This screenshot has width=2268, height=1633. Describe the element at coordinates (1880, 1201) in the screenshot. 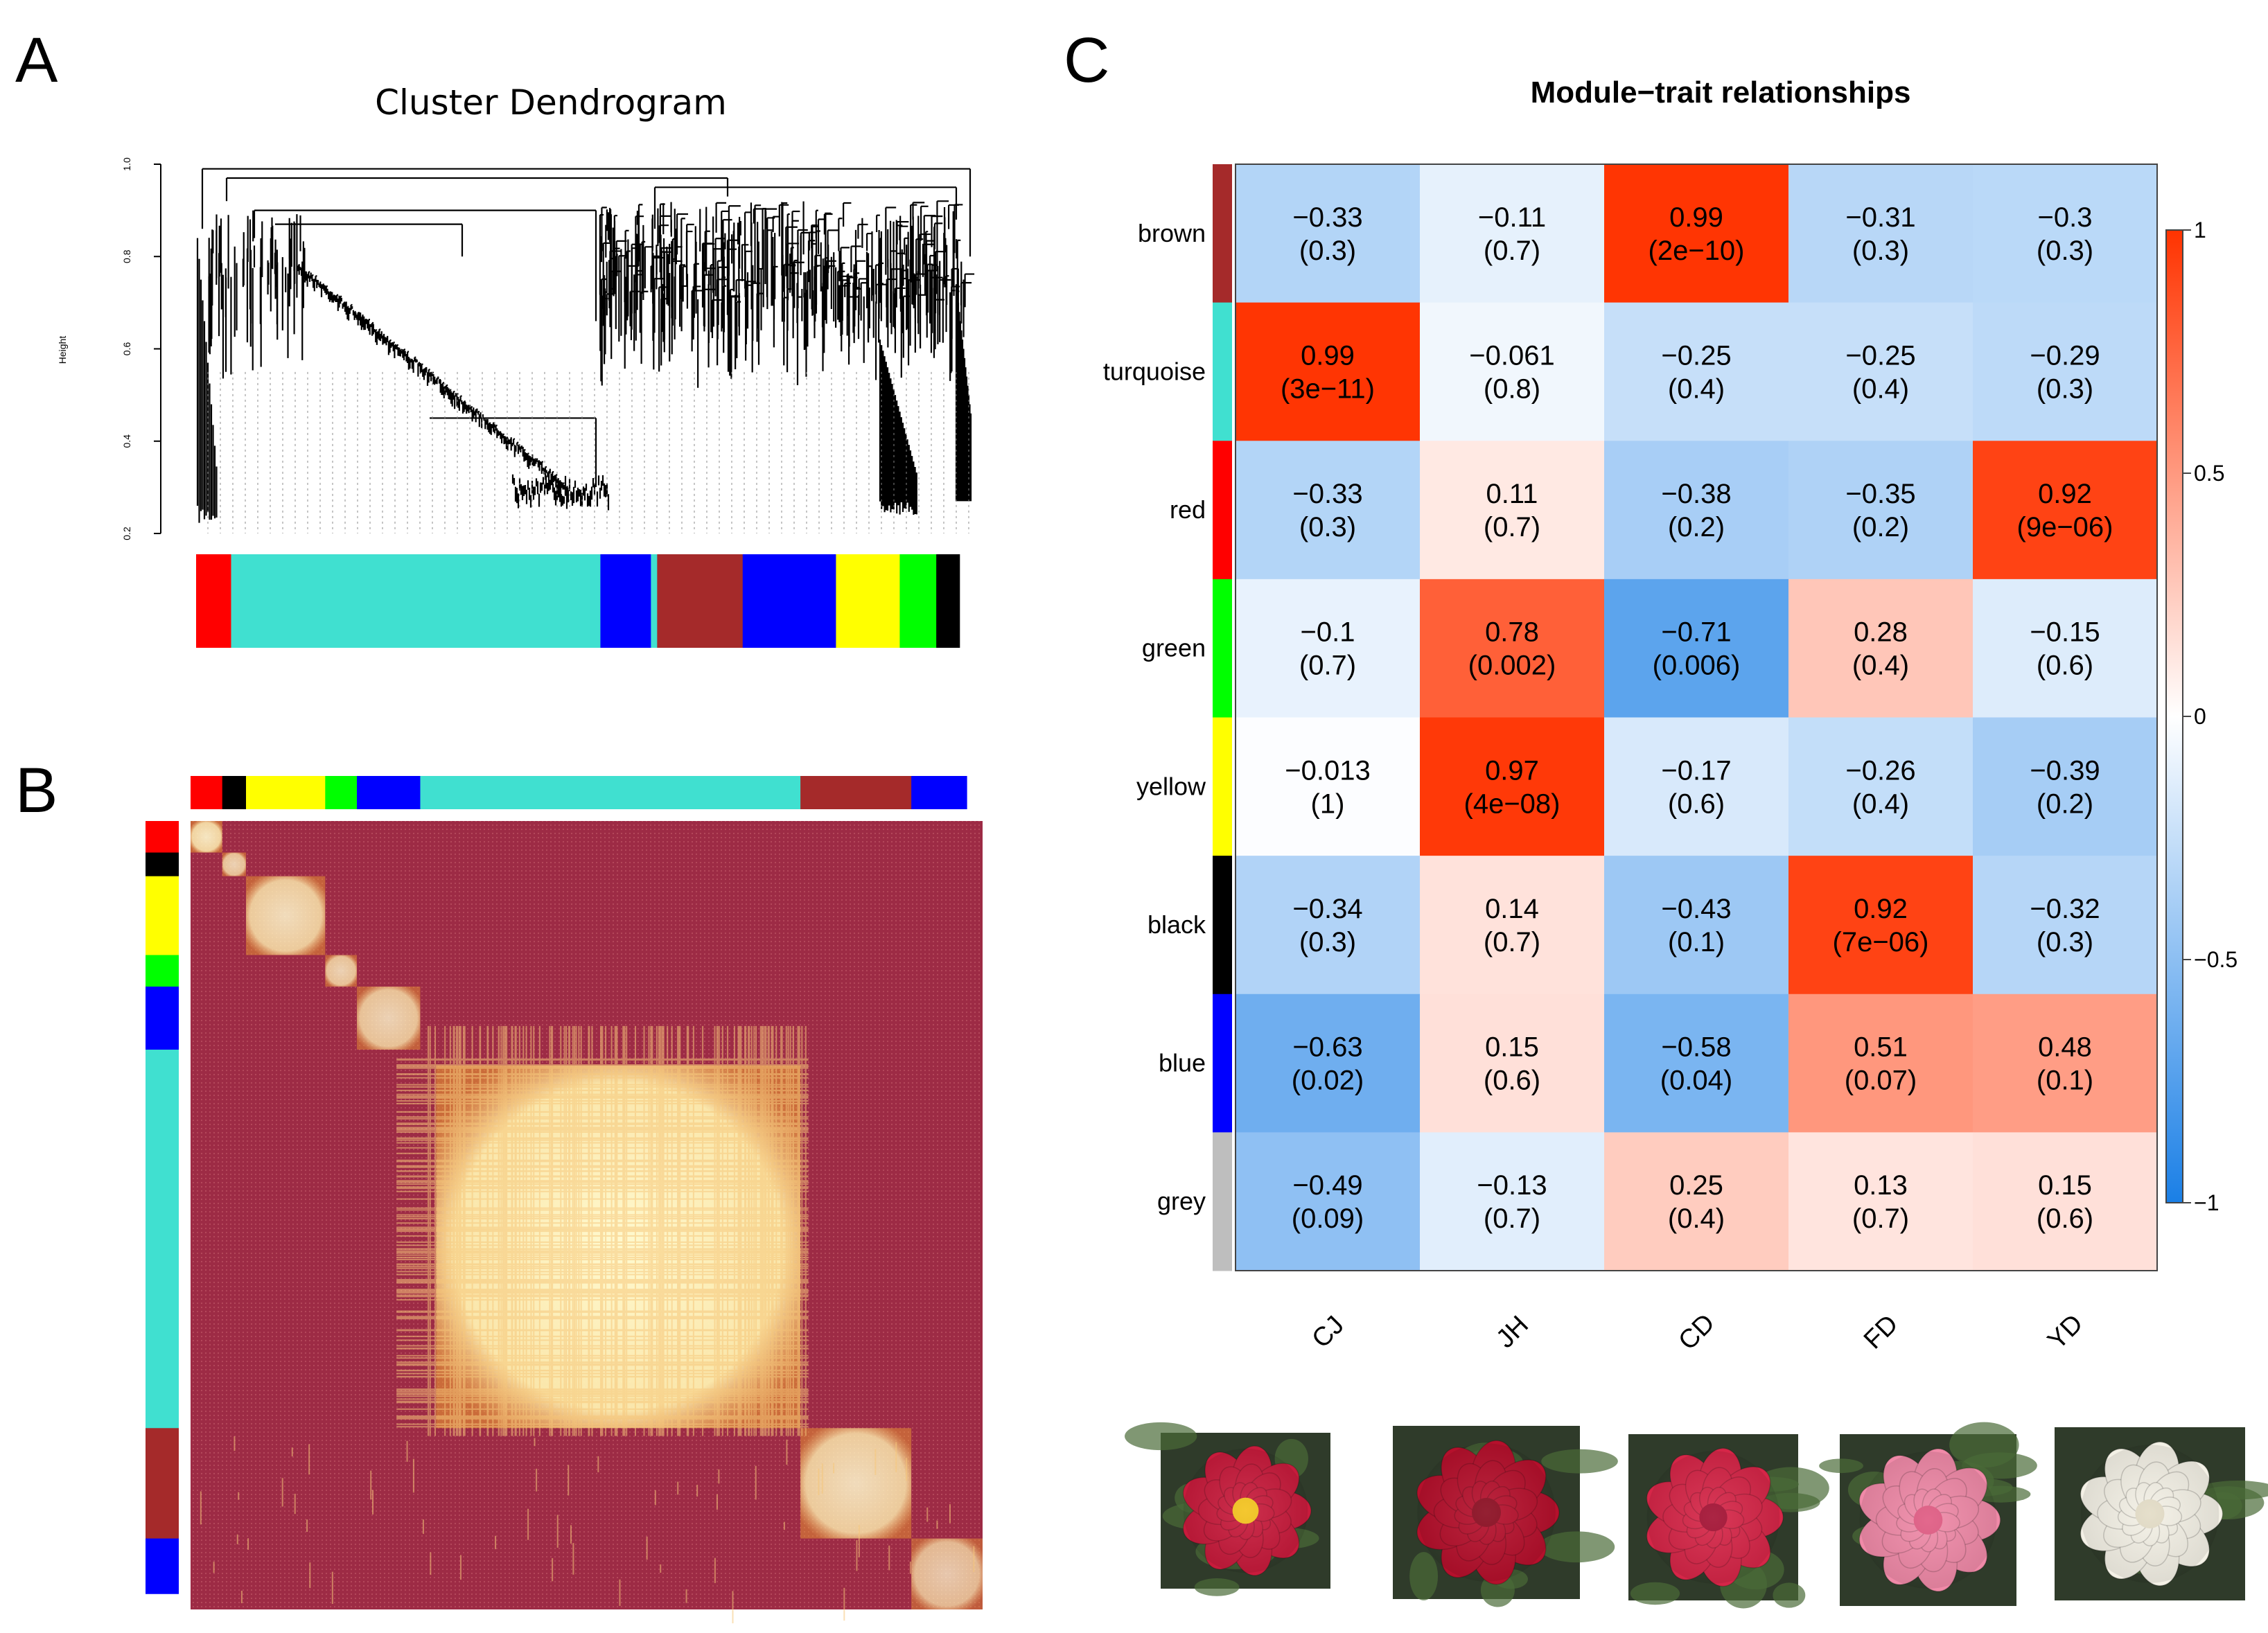

I see `cell-grey-FD` at that location.